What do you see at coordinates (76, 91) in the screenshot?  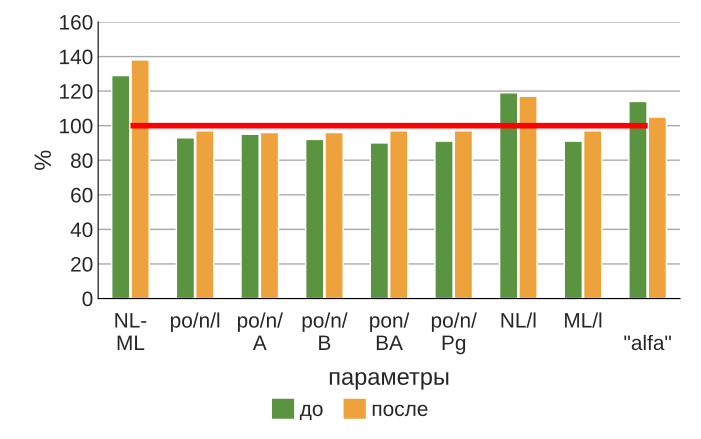 I see `y-tick-label: 120` at bounding box center [76, 91].